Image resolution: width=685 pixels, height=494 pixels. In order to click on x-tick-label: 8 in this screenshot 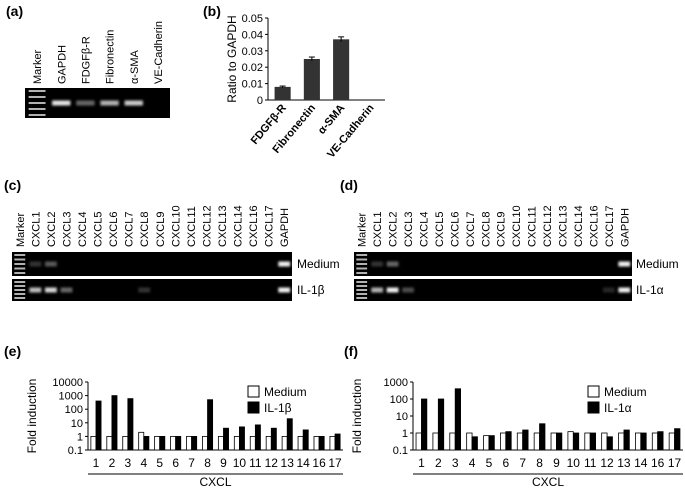, I will do `click(539, 463)`.